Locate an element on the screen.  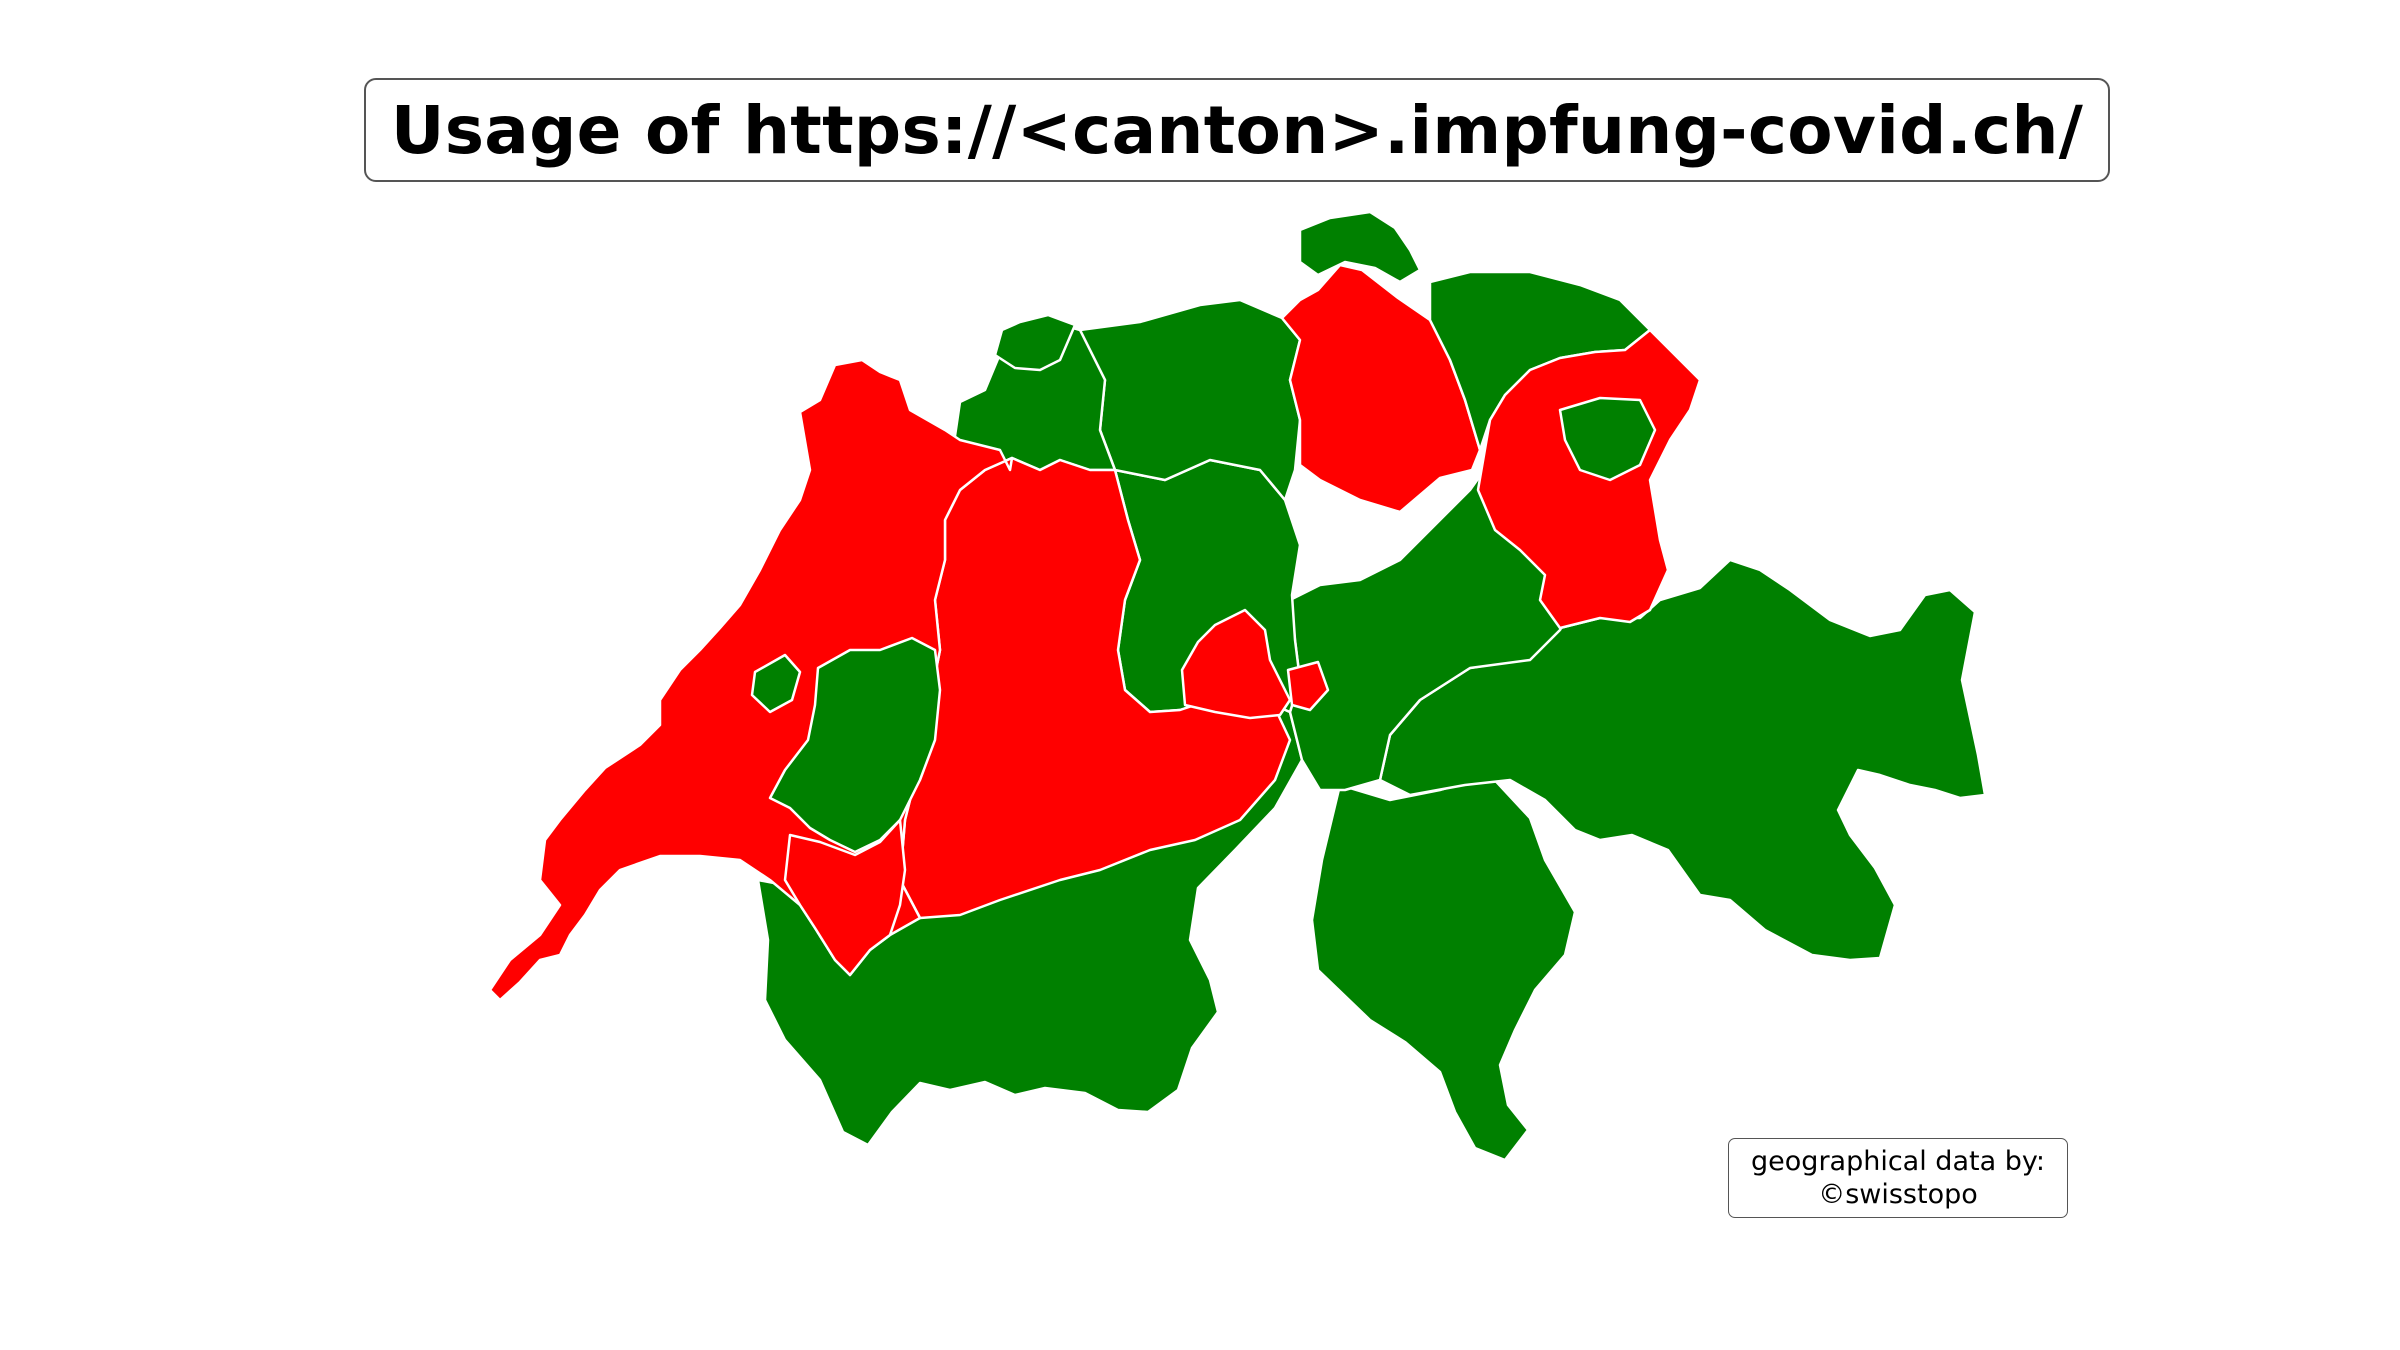
credit-line-1: geographical data by: is located at coordinates (1898, 1161).